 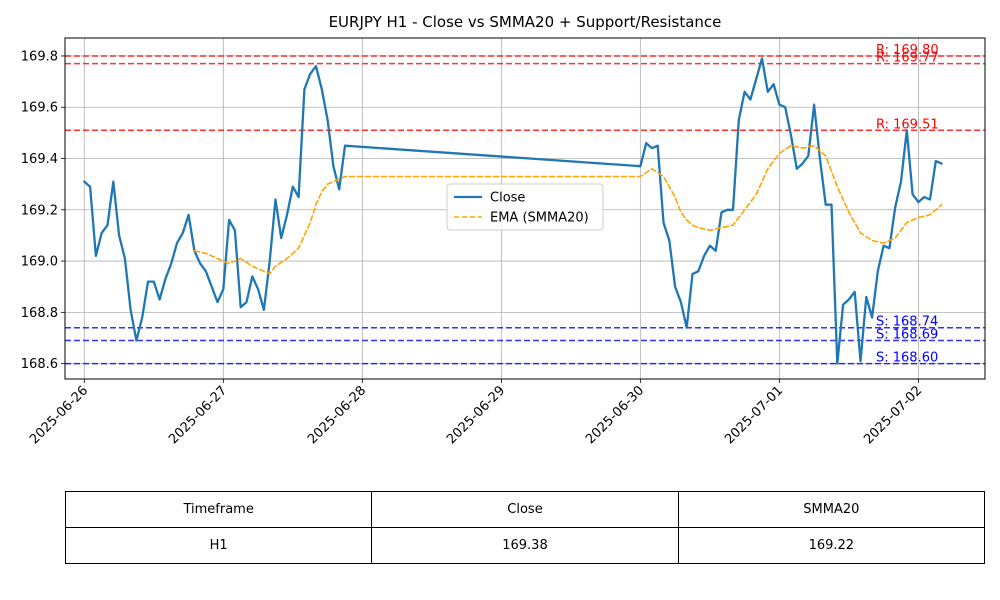 I want to click on table-header-cell: Close, so click(x=525, y=509).